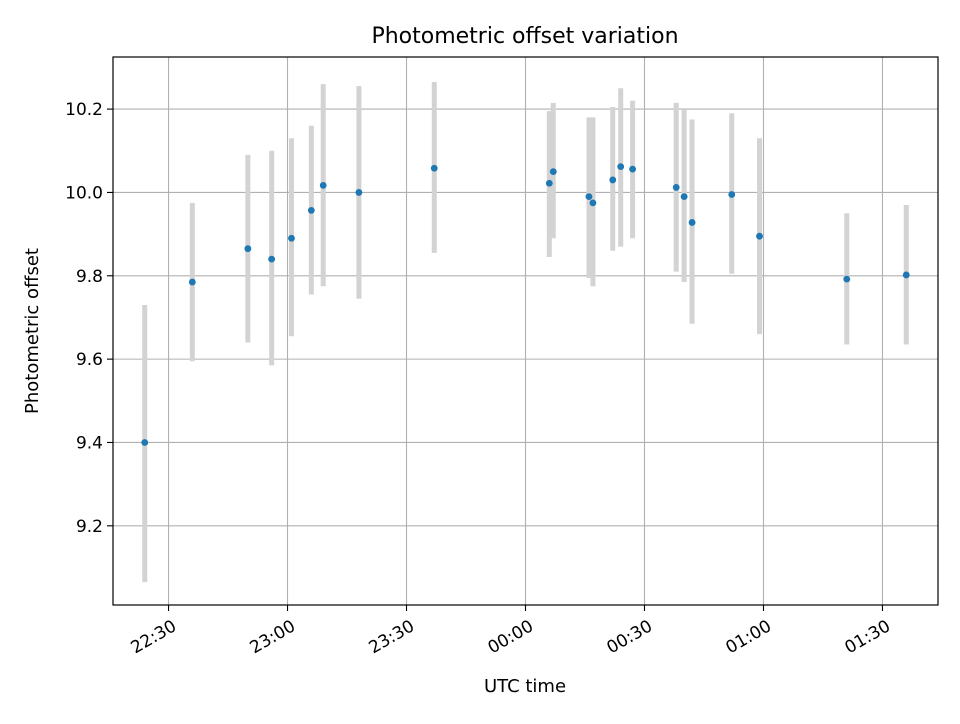 The image size is (960, 724). Describe the element at coordinates (89, 527) in the screenshot. I see `y-tick-label: 9.2` at that location.